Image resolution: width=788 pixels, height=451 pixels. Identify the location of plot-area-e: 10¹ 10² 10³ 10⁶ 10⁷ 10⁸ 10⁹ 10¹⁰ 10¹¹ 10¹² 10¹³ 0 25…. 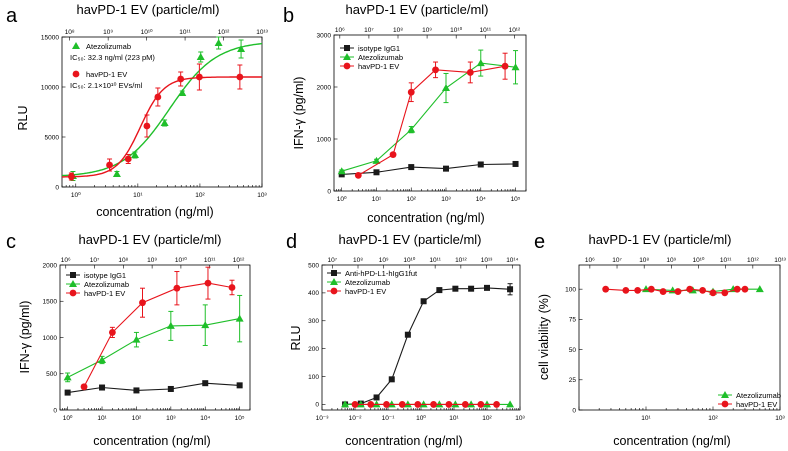
(675, 339).